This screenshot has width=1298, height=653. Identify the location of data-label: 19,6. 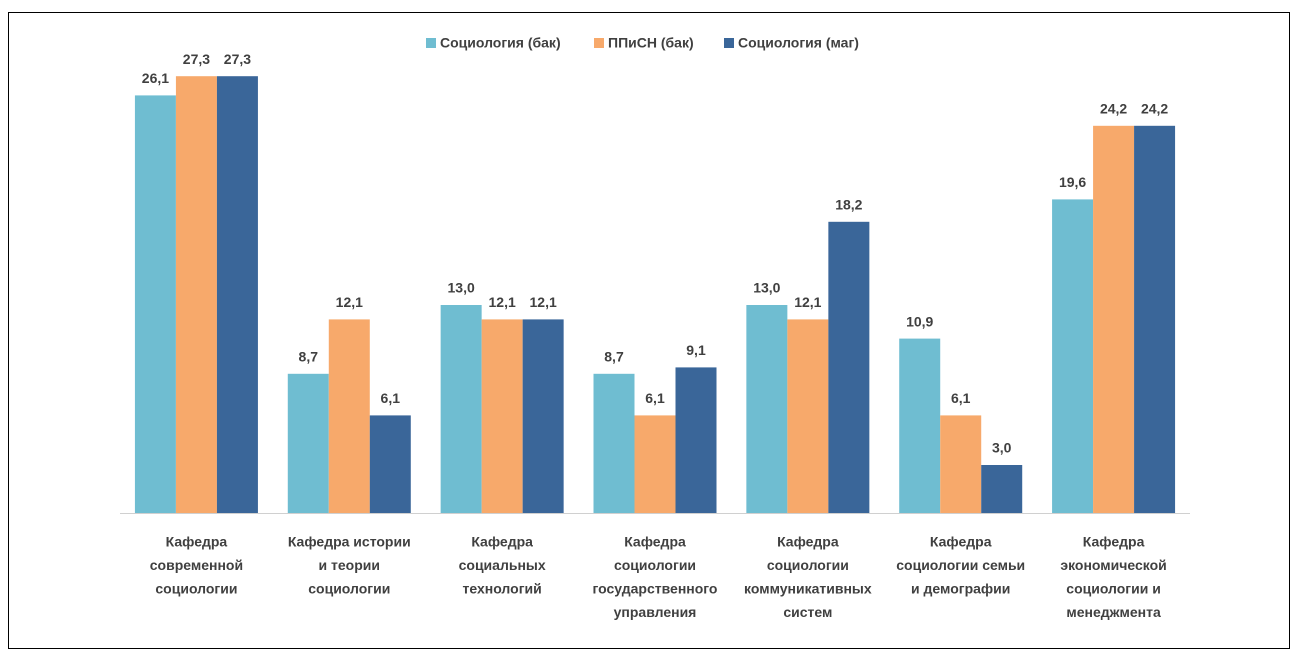
(1072, 182).